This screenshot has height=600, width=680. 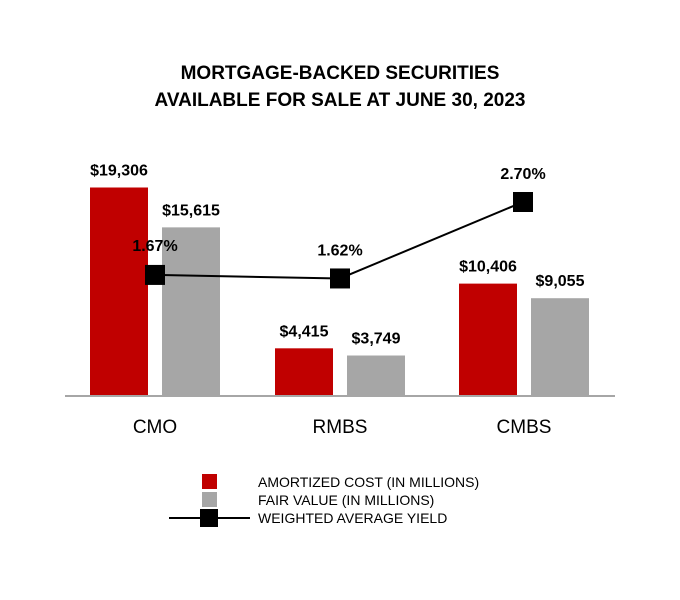 I want to click on legend-swatch-fair-value, so click(x=209, y=499).